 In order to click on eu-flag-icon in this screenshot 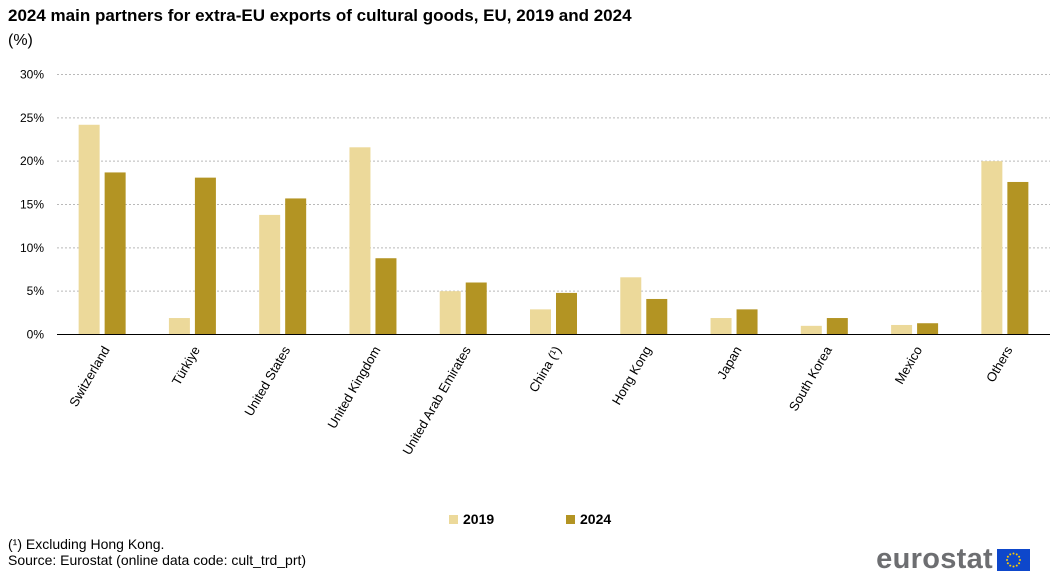, I will do `click(1013, 559)`.